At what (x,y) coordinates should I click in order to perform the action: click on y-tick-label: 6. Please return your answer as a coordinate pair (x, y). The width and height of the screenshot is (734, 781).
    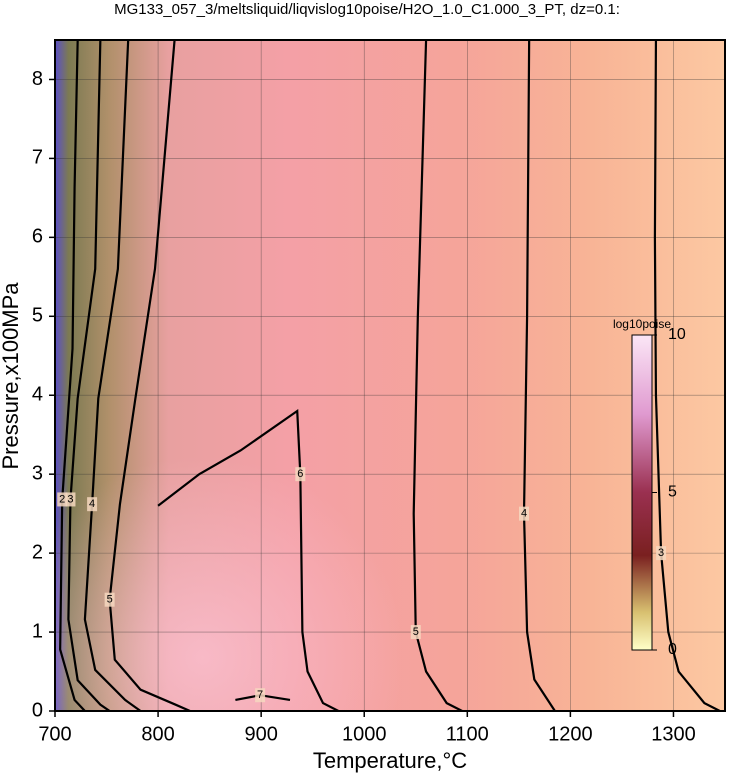
    Looking at the image, I should click on (37, 237).